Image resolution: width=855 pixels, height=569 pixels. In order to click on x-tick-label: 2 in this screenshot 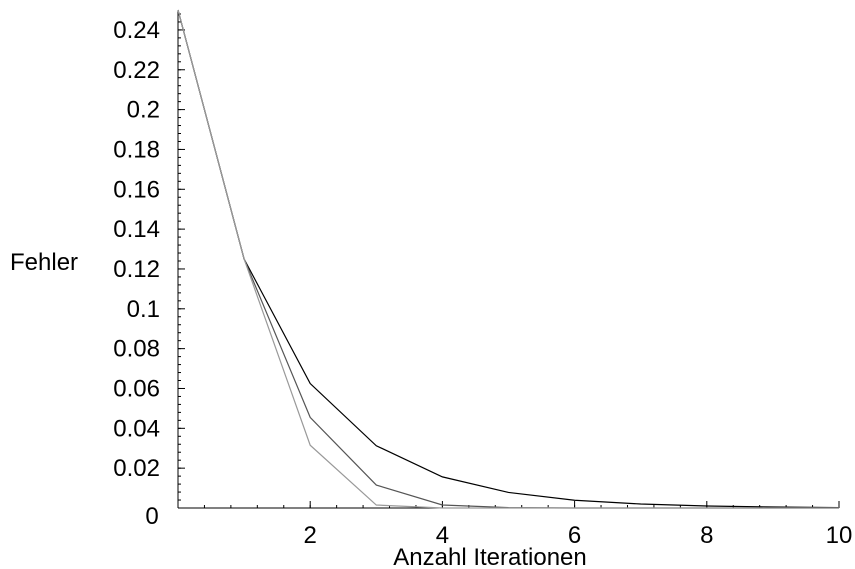, I will do `click(310, 535)`.